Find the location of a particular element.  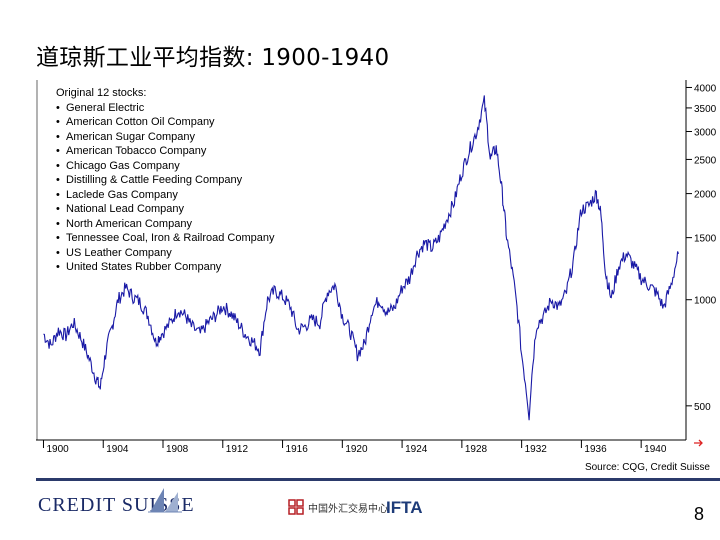

stock-item: Tennessee Coal, Iron & Railroad Company is located at coordinates (165, 238).